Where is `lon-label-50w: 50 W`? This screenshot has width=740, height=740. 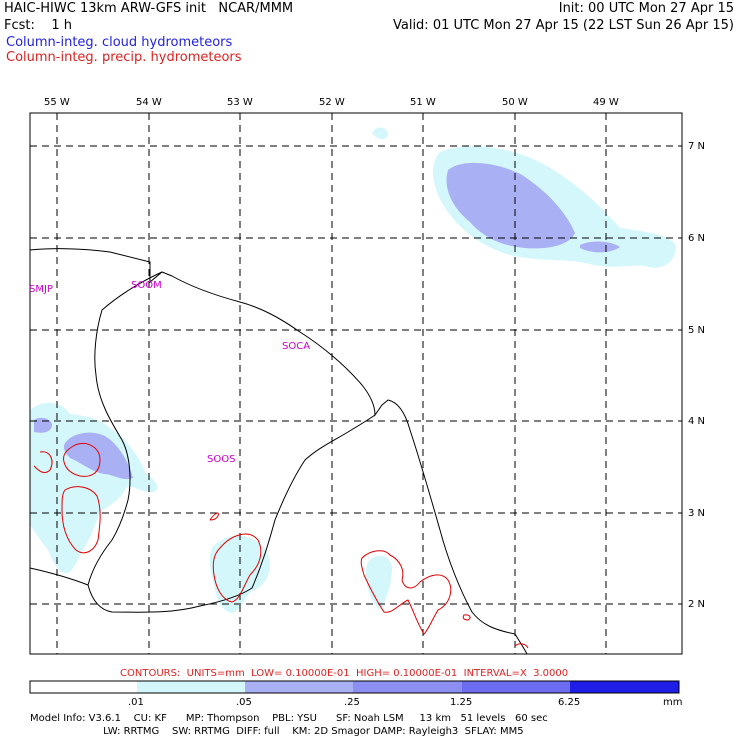 lon-label-50w: 50 W is located at coordinates (515, 102).